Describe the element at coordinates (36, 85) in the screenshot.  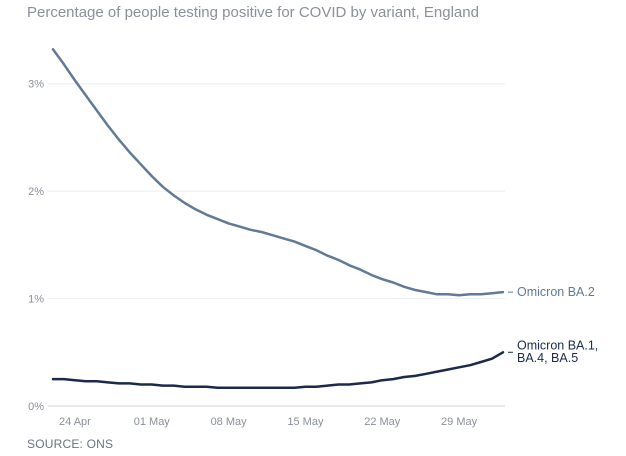
I see `y-tick-label: 3%` at that location.